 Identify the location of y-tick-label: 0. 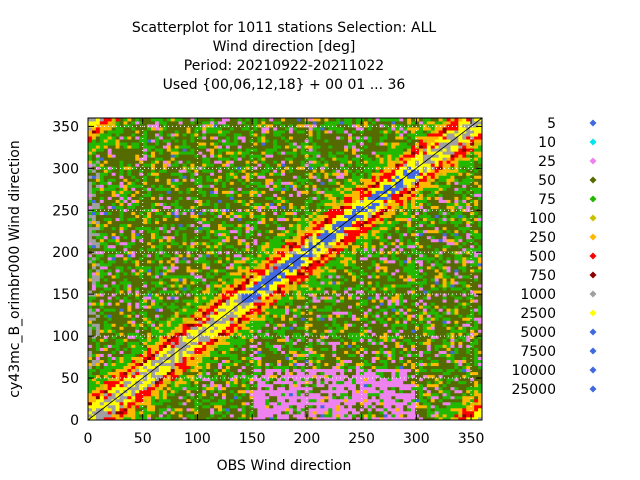
(74, 421).